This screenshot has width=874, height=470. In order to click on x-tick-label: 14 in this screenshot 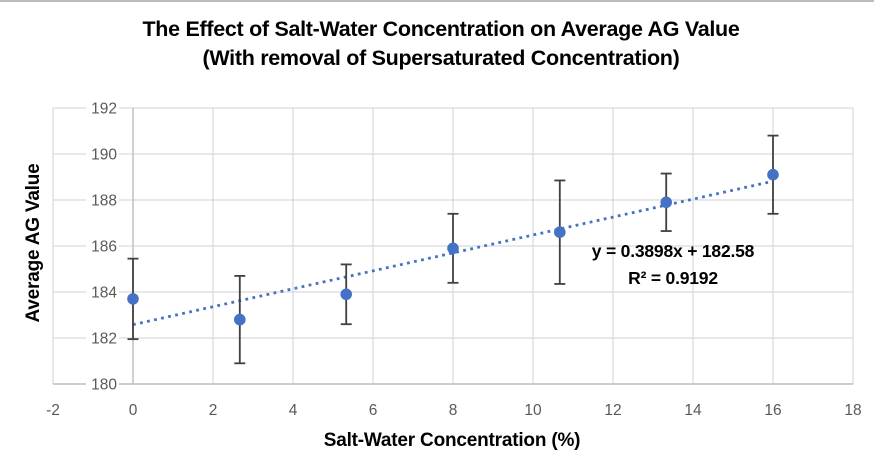, I will do `click(693, 410)`.